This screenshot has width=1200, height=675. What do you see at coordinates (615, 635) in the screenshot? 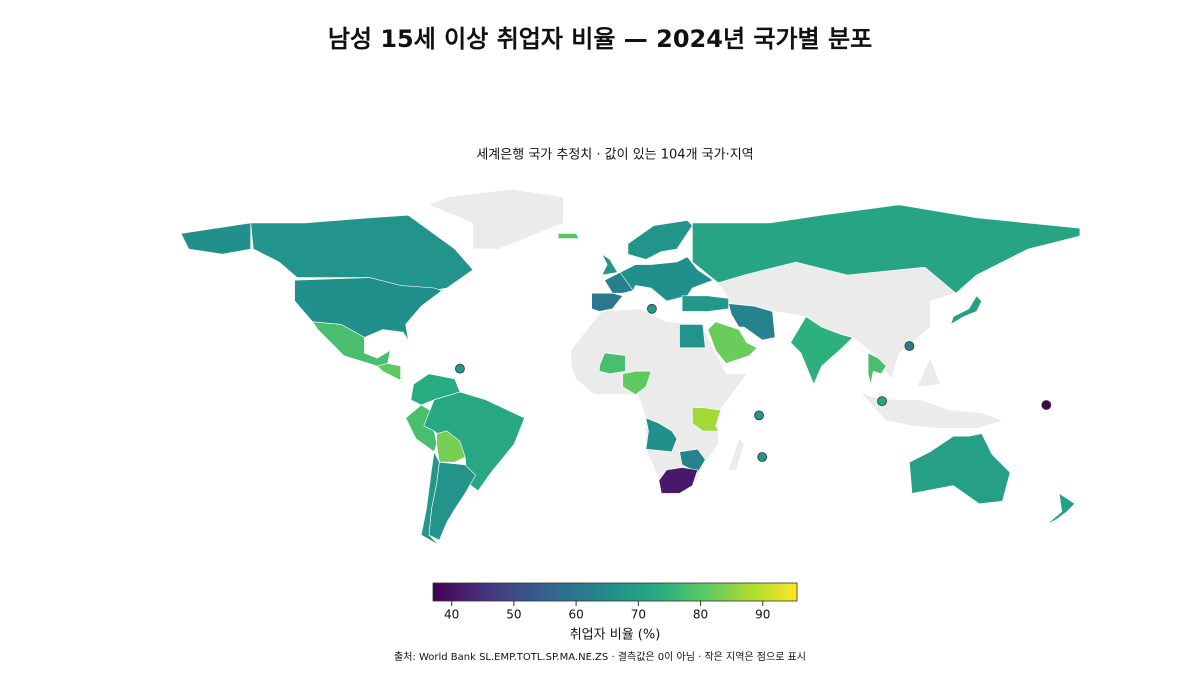
I see `colorbar-title: 취업자 비율 (%)` at bounding box center [615, 635].